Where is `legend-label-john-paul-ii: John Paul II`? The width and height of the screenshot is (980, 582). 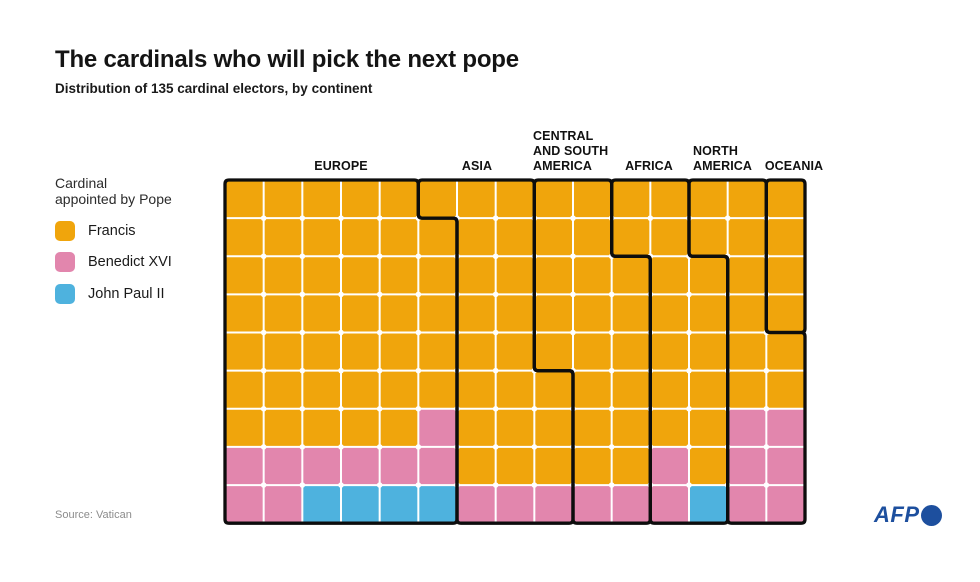 legend-label-john-paul-ii: John Paul II is located at coordinates (126, 294).